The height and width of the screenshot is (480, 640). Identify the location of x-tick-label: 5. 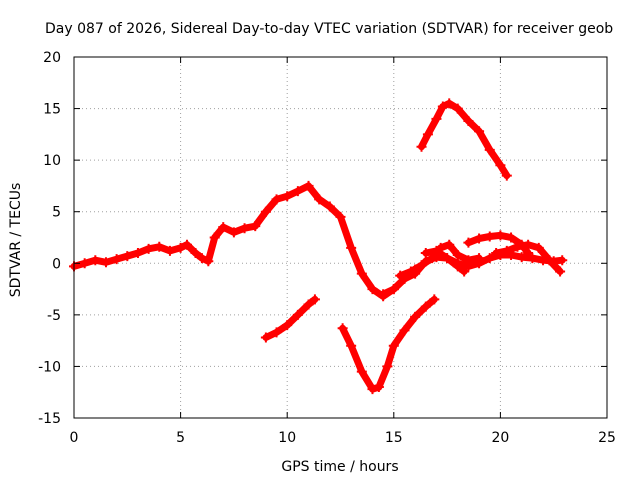
(180, 438).